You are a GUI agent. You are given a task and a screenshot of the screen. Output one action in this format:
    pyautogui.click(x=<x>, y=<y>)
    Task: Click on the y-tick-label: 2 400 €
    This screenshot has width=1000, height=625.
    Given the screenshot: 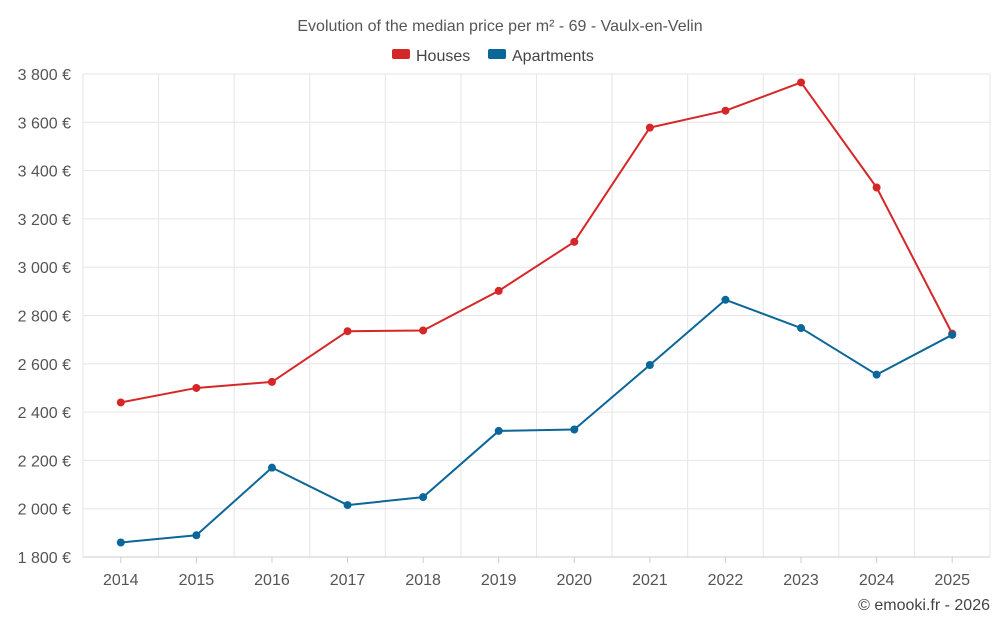 What is the action you would take?
    pyautogui.click(x=44, y=413)
    